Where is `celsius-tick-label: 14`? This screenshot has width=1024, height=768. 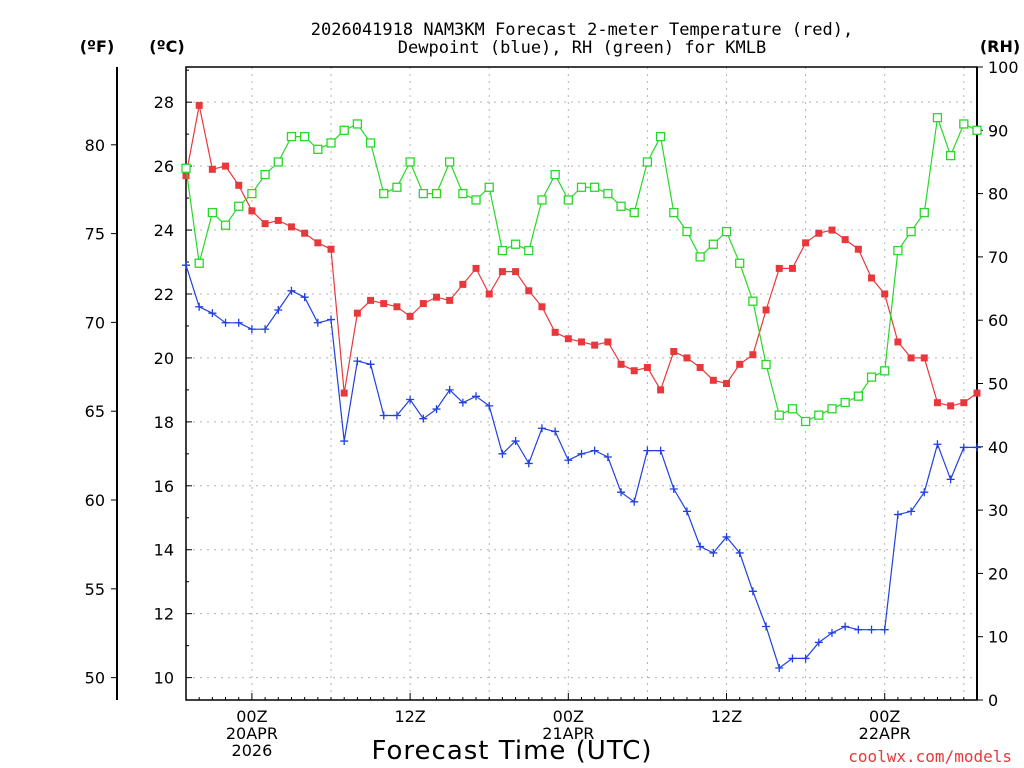
celsius-tick-label: 14 is located at coordinates (164, 550).